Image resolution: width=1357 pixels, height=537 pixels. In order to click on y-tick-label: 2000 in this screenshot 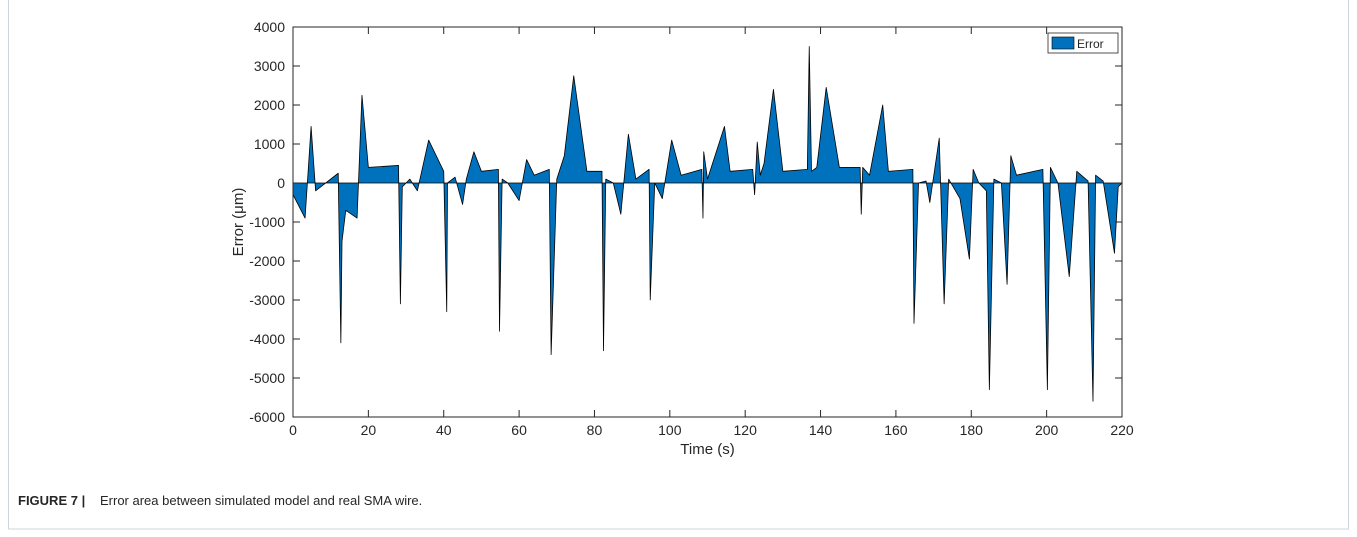, I will do `click(269, 105)`.